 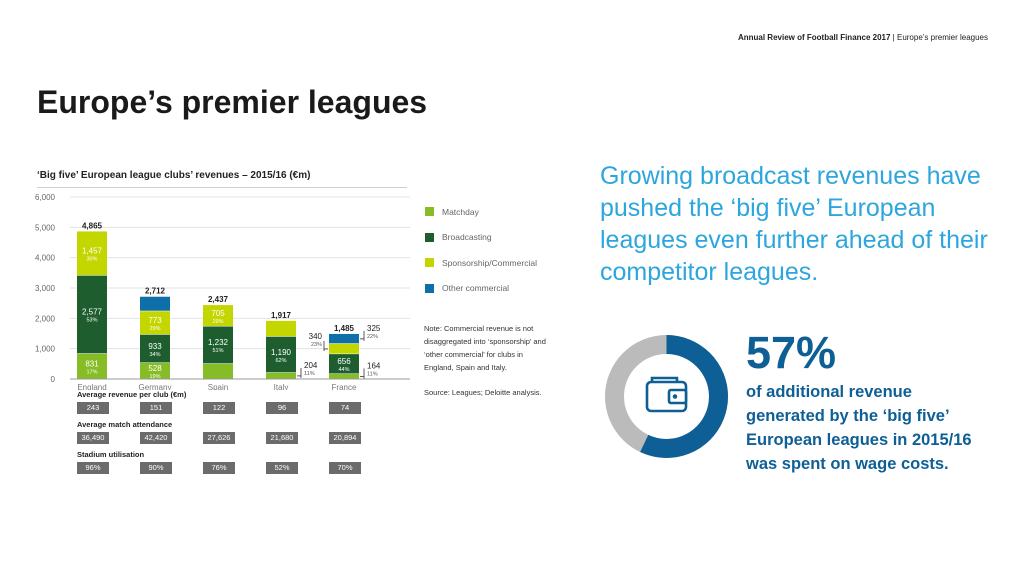 I want to click on y-tick-label: 6,000, so click(x=45, y=197).